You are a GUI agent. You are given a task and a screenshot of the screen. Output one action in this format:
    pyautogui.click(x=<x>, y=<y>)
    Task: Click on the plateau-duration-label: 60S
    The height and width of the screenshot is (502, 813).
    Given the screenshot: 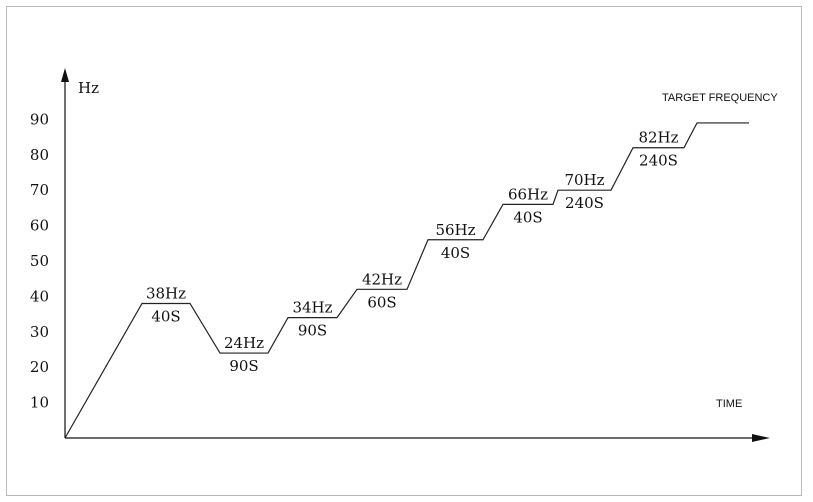 What is the action you would take?
    pyautogui.click(x=381, y=302)
    